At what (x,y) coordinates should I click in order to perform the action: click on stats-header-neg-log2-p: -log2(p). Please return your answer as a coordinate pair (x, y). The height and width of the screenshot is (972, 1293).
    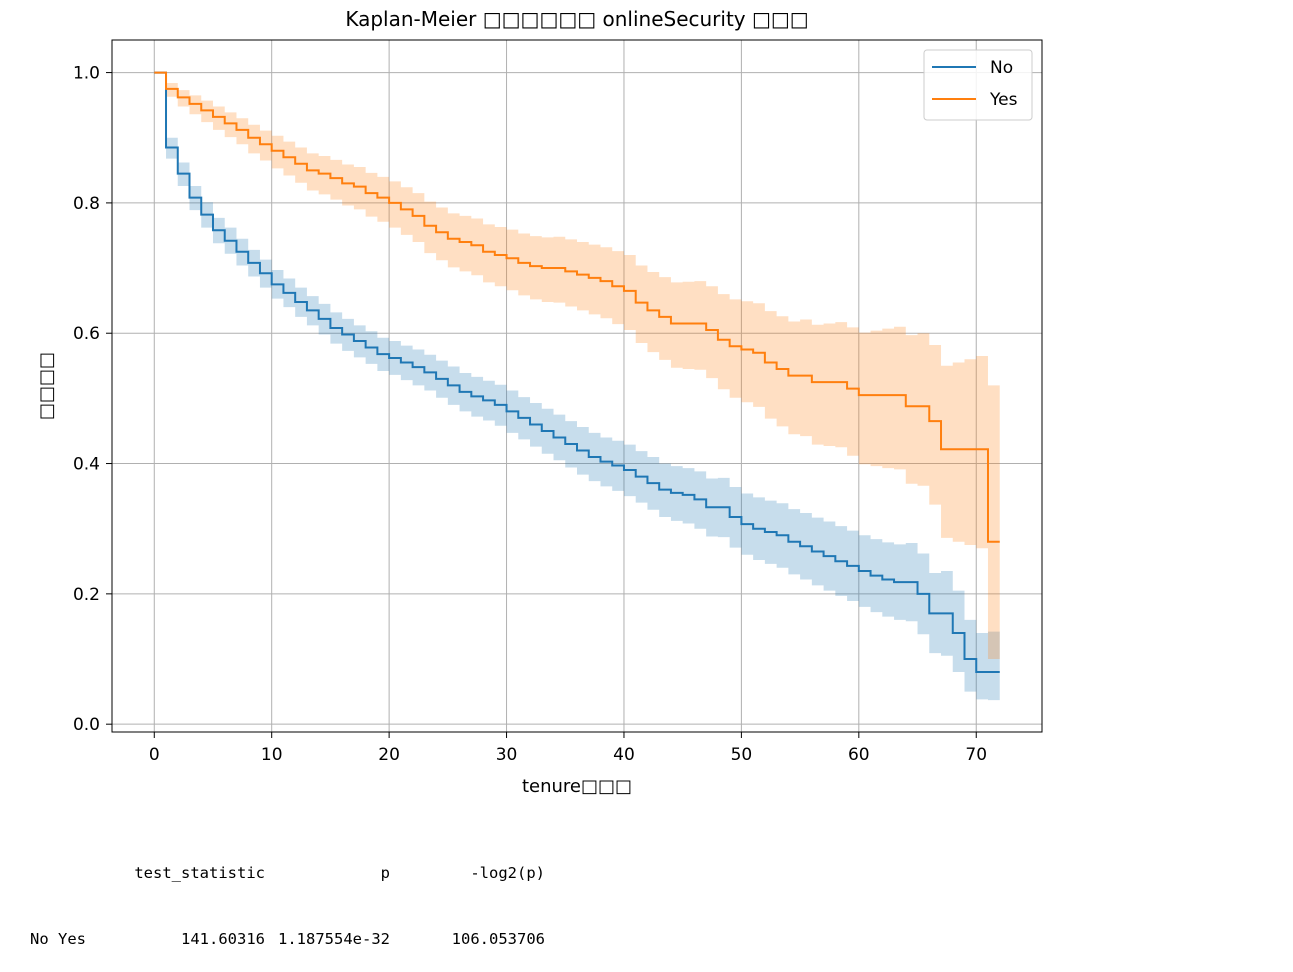
    Looking at the image, I should click on (507, 873).